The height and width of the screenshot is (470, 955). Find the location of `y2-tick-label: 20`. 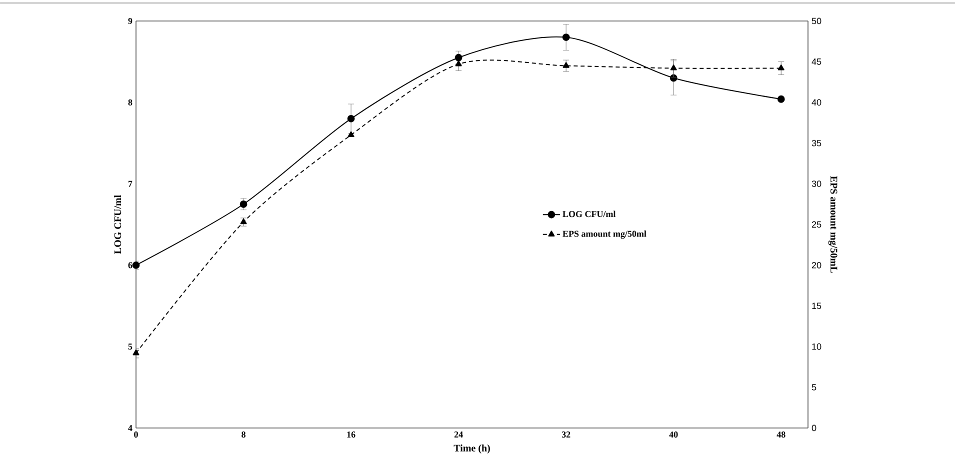

y2-tick-label: 20 is located at coordinates (817, 265).